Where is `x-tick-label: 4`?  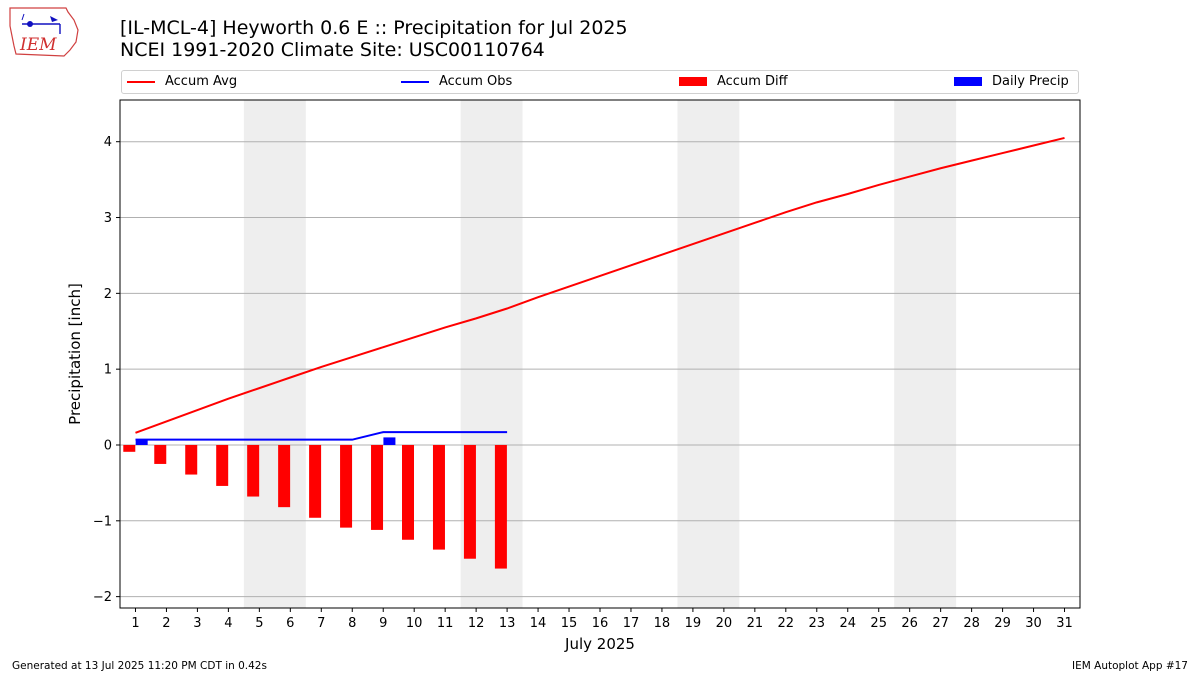 x-tick-label: 4 is located at coordinates (228, 623).